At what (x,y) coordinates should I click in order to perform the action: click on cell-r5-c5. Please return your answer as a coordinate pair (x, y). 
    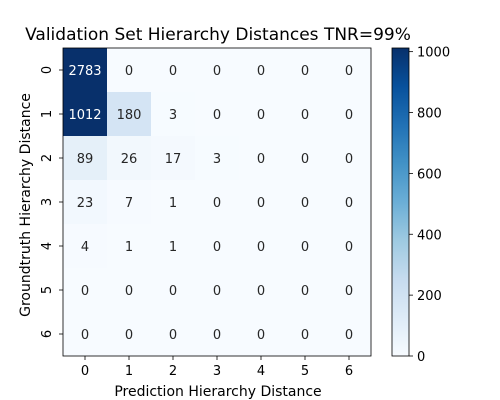
    Looking at the image, I should click on (305, 290).